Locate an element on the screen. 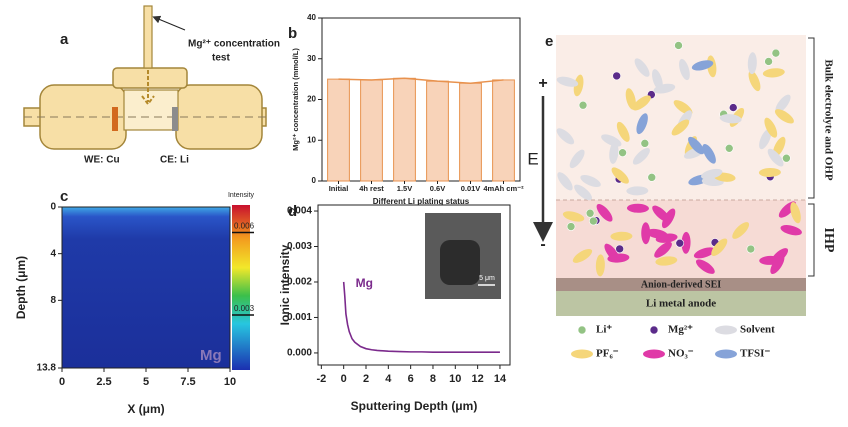 The width and height of the screenshot is (848, 427). cell-diagram: a Mg²⁺ concentration test WE: Cu CE: Li is located at coordinates (151, 85).